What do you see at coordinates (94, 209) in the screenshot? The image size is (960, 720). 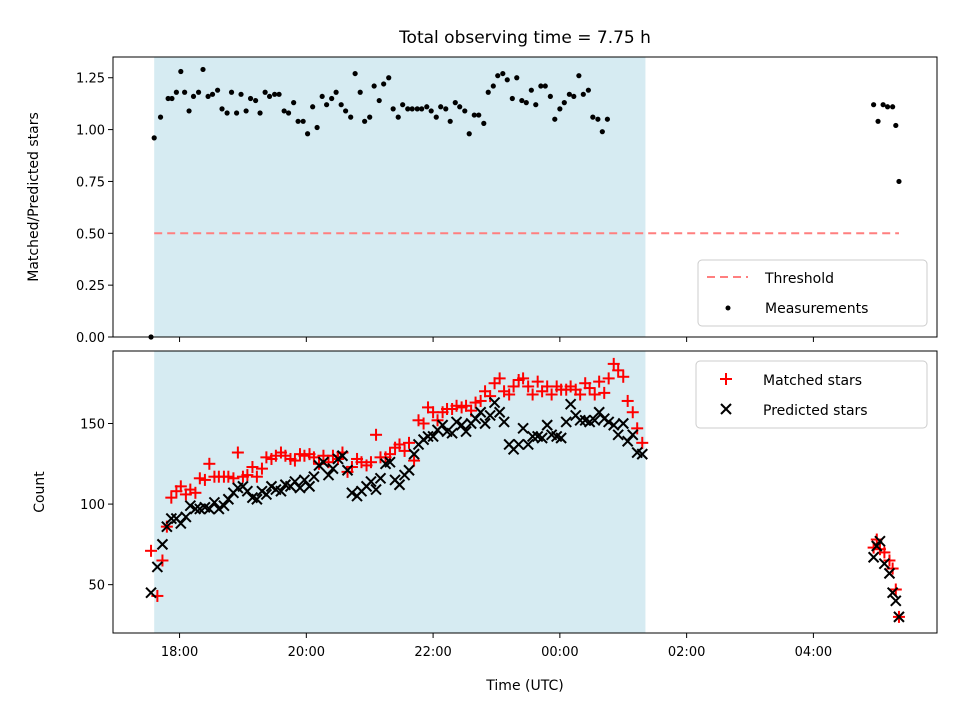 I see `ratio-y-ticks: 0.00 0.25 0.50 0.75 1.00 1.25` at bounding box center [94, 209].